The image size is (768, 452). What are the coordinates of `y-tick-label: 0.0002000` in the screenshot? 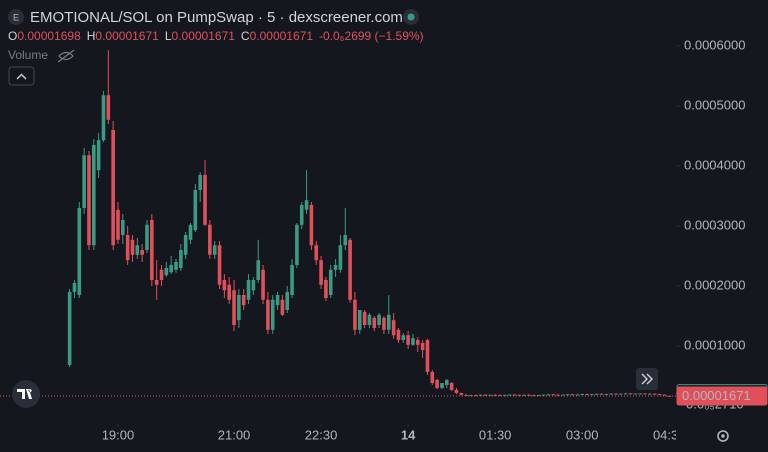 It's located at (714, 284).